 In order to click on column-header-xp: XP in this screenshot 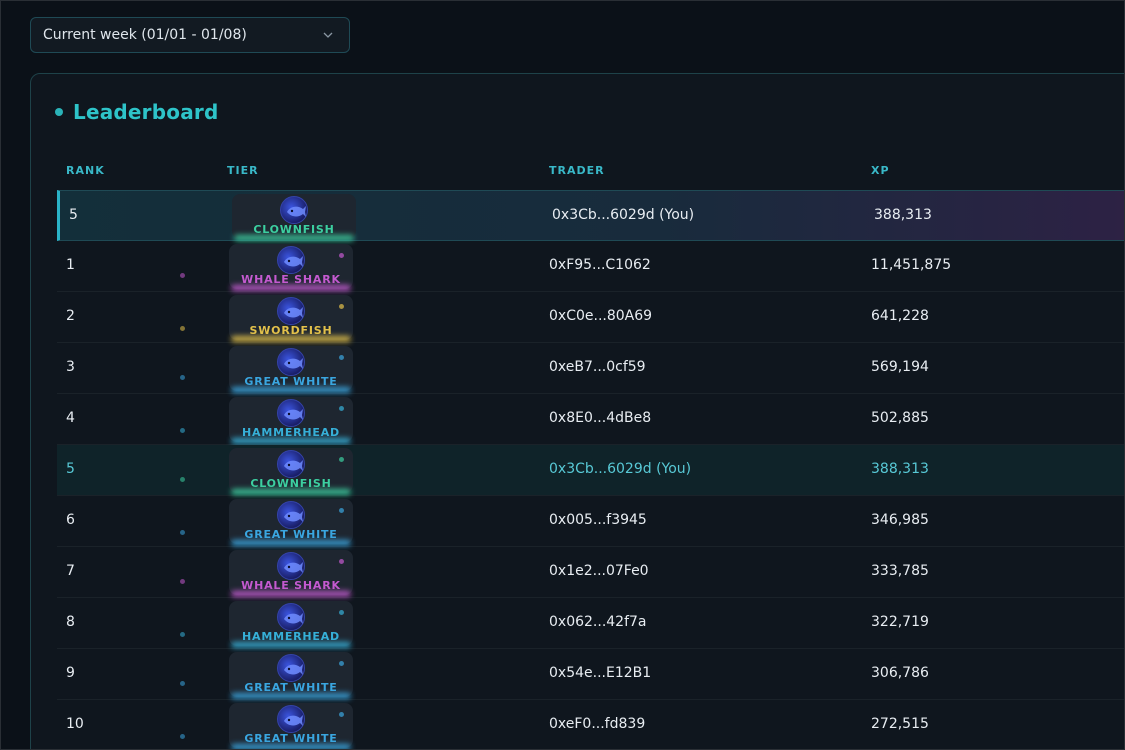, I will do `click(880, 170)`.